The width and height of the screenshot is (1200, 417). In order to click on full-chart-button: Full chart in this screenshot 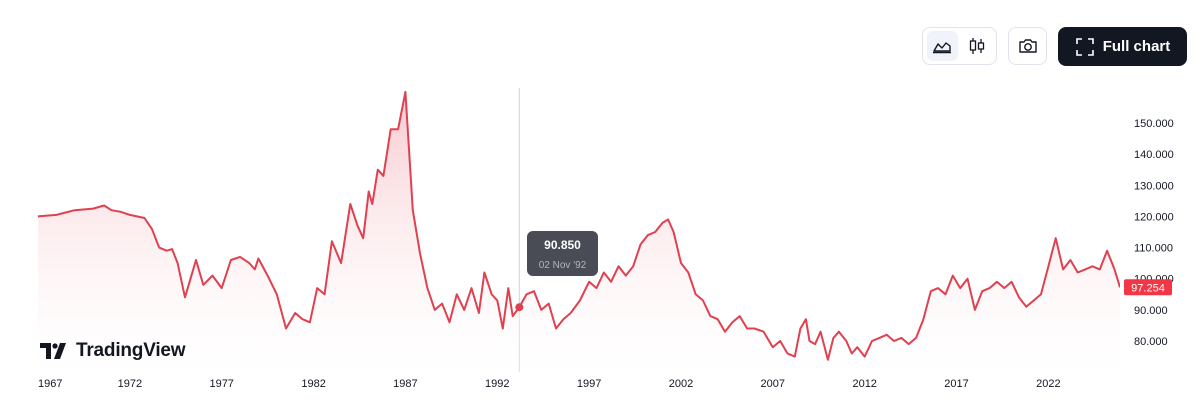, I will do `click(1122, 46)`.